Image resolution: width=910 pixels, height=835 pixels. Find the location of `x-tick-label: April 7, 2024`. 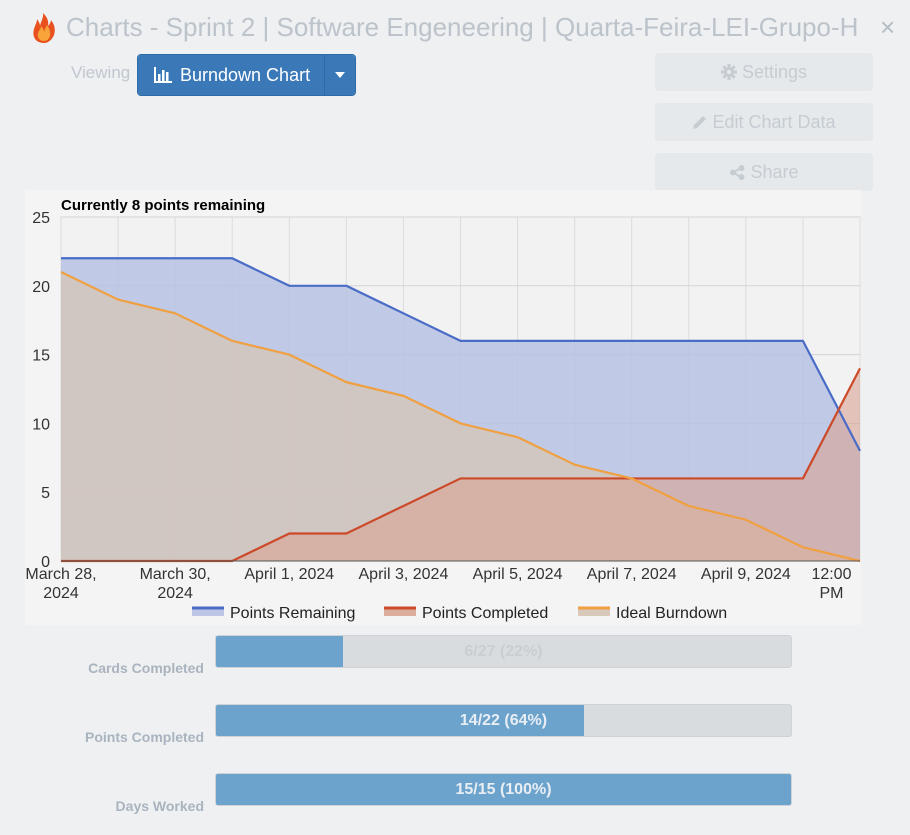

x-tick-label: April 7, 2024 is located at coordinates (632, 574).